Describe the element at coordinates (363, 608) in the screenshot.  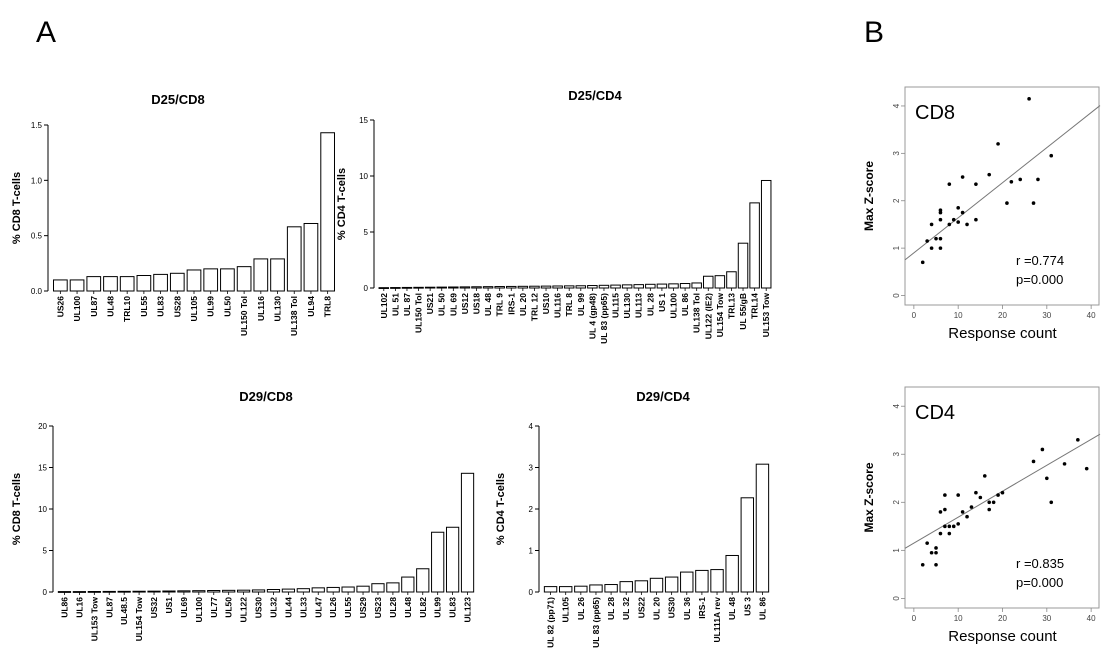
I see `category-label: US29` at that location.